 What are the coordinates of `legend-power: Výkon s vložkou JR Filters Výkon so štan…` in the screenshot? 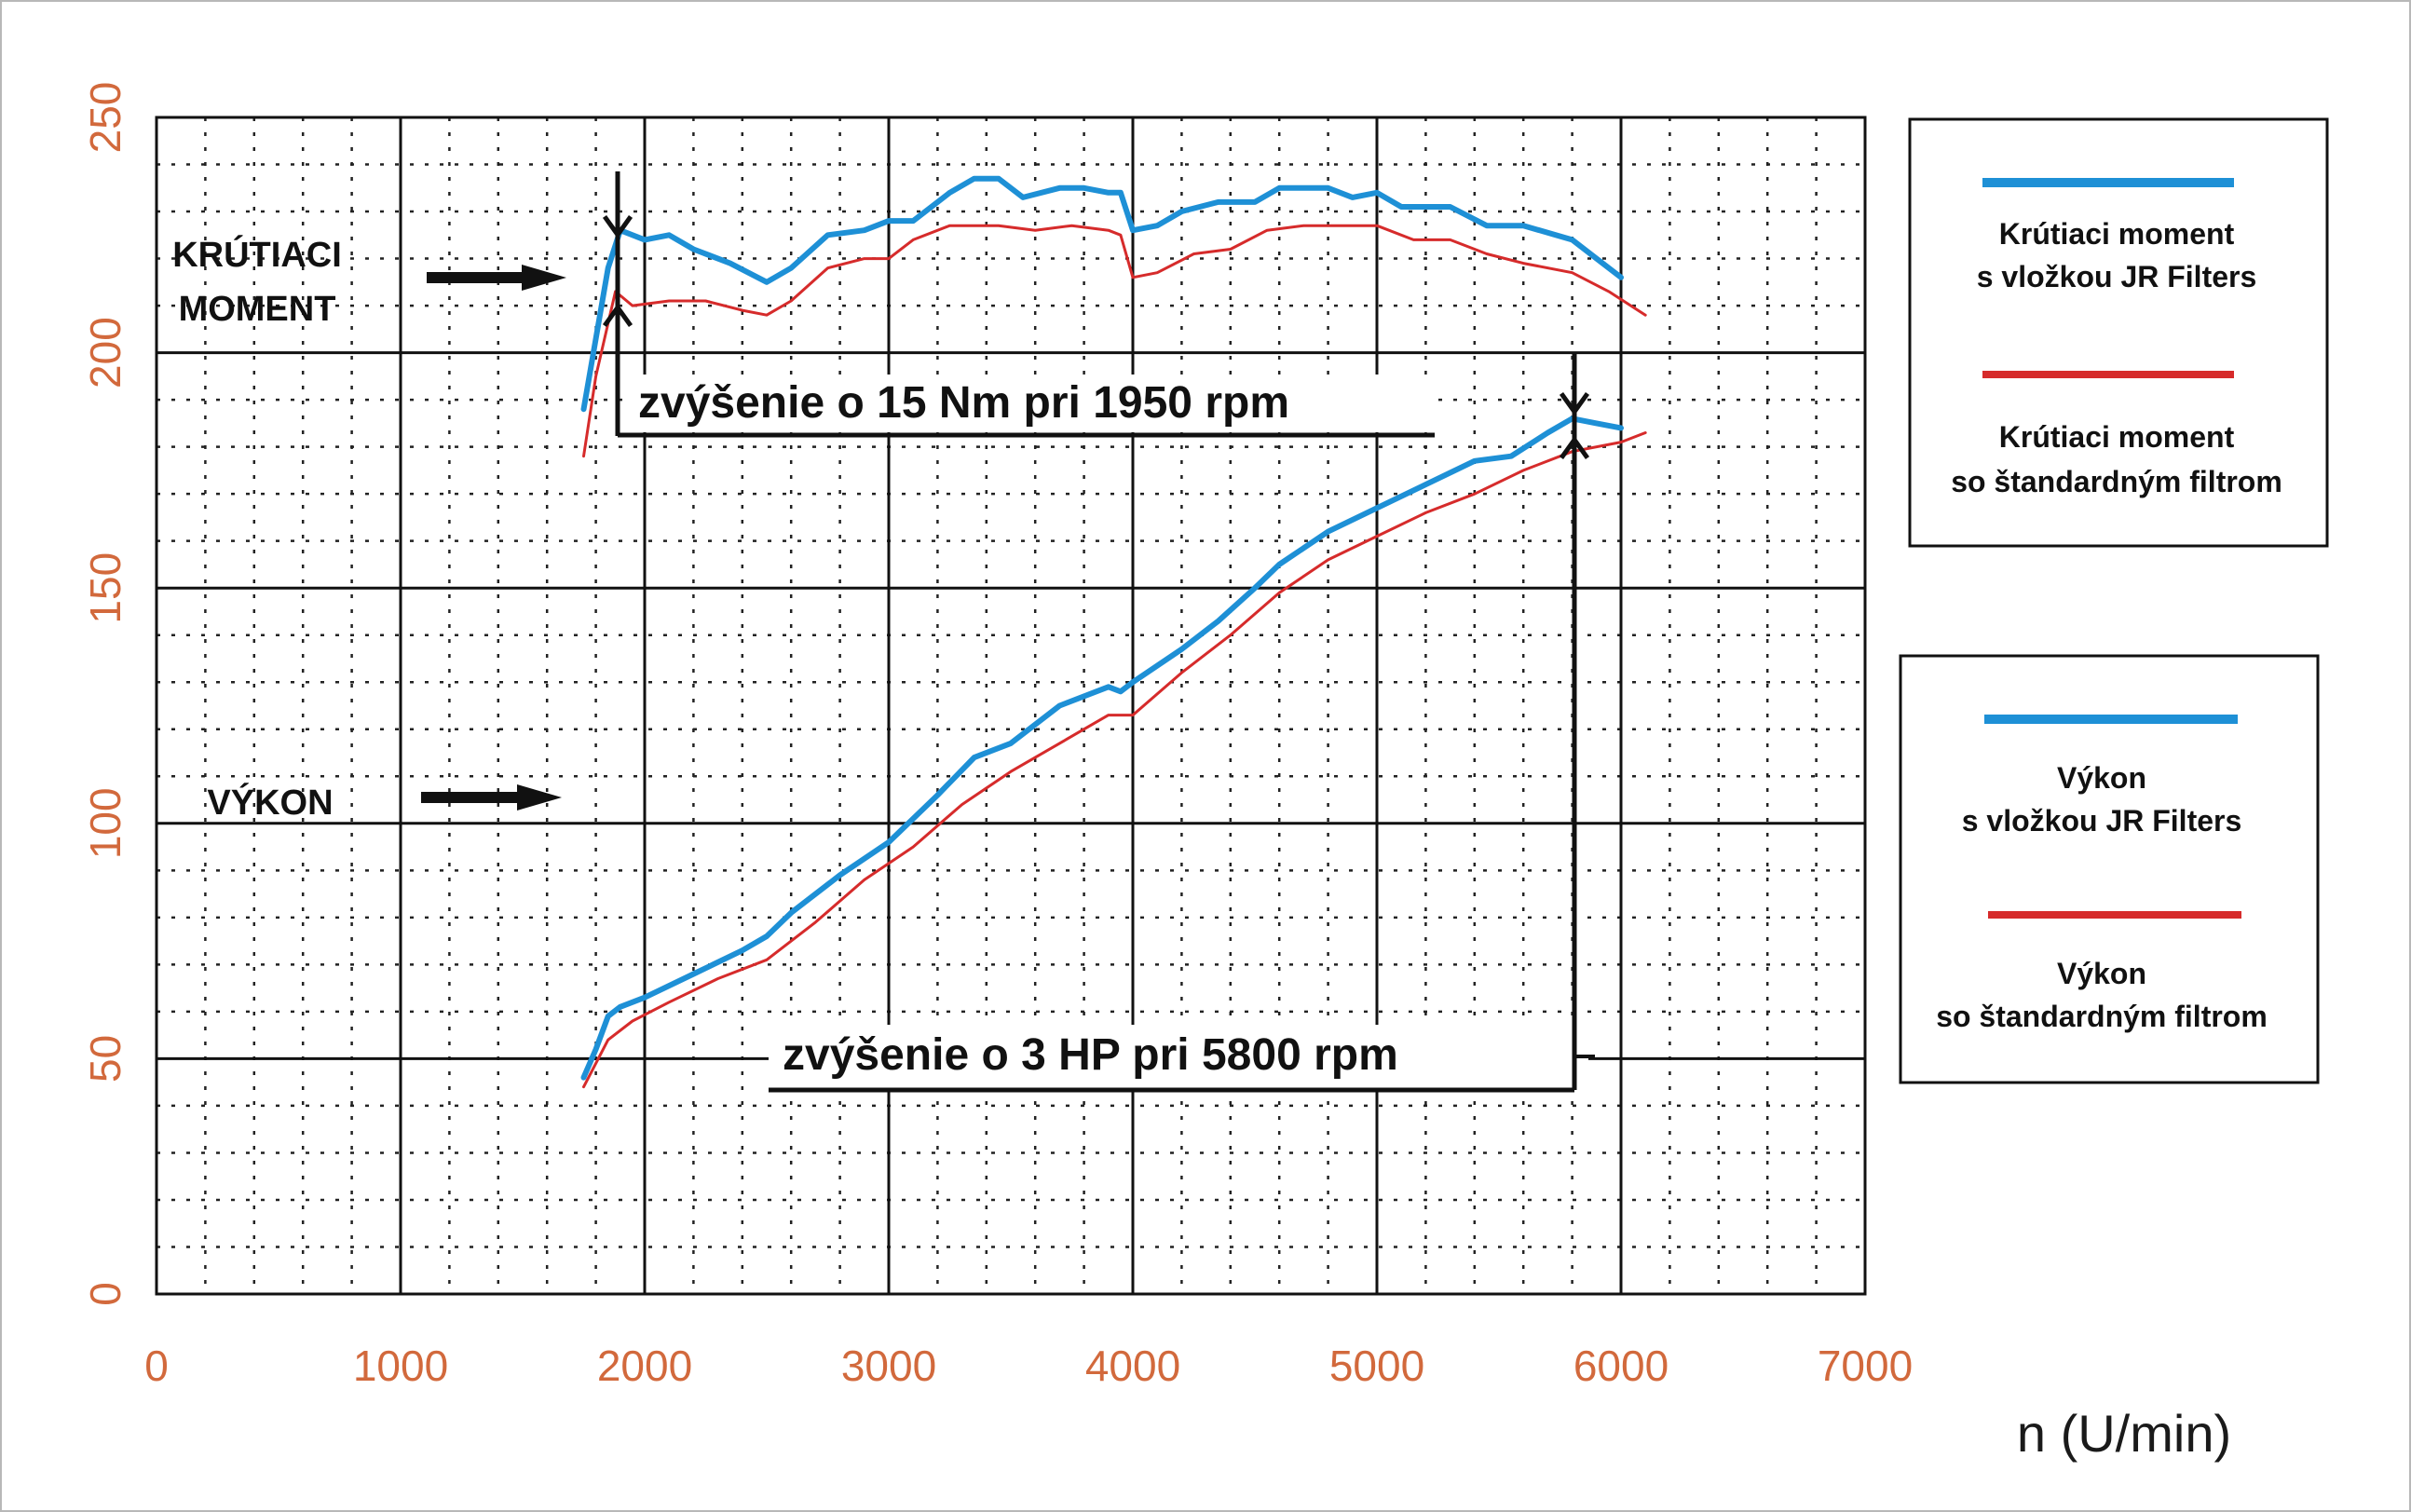 It's located at (2109, 869).